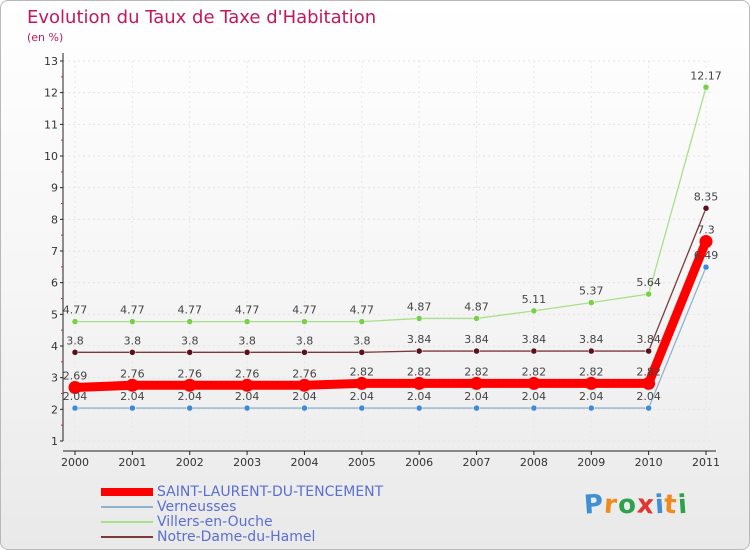  What do you see at coordinates (591, 462) in the screenshot?
I see `x-tick-label: 2009` at bounding box center [591, 462].